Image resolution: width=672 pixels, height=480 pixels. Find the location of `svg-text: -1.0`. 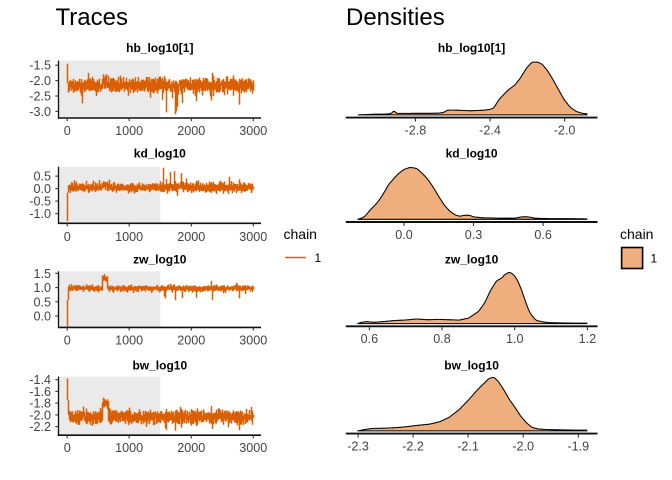

svg-text: -1.0 is located at coordinates (40, 214).